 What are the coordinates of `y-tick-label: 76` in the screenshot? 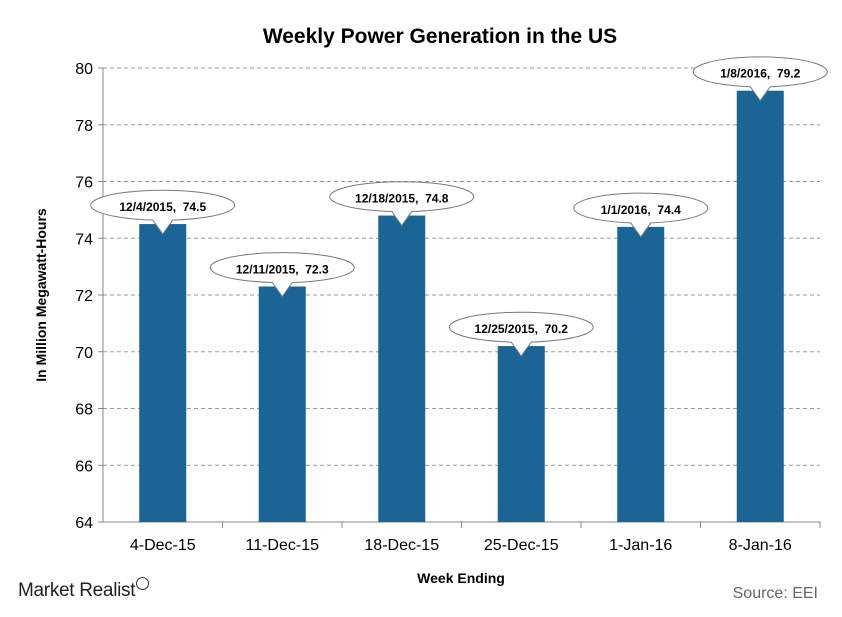 It's located at (84, 183).